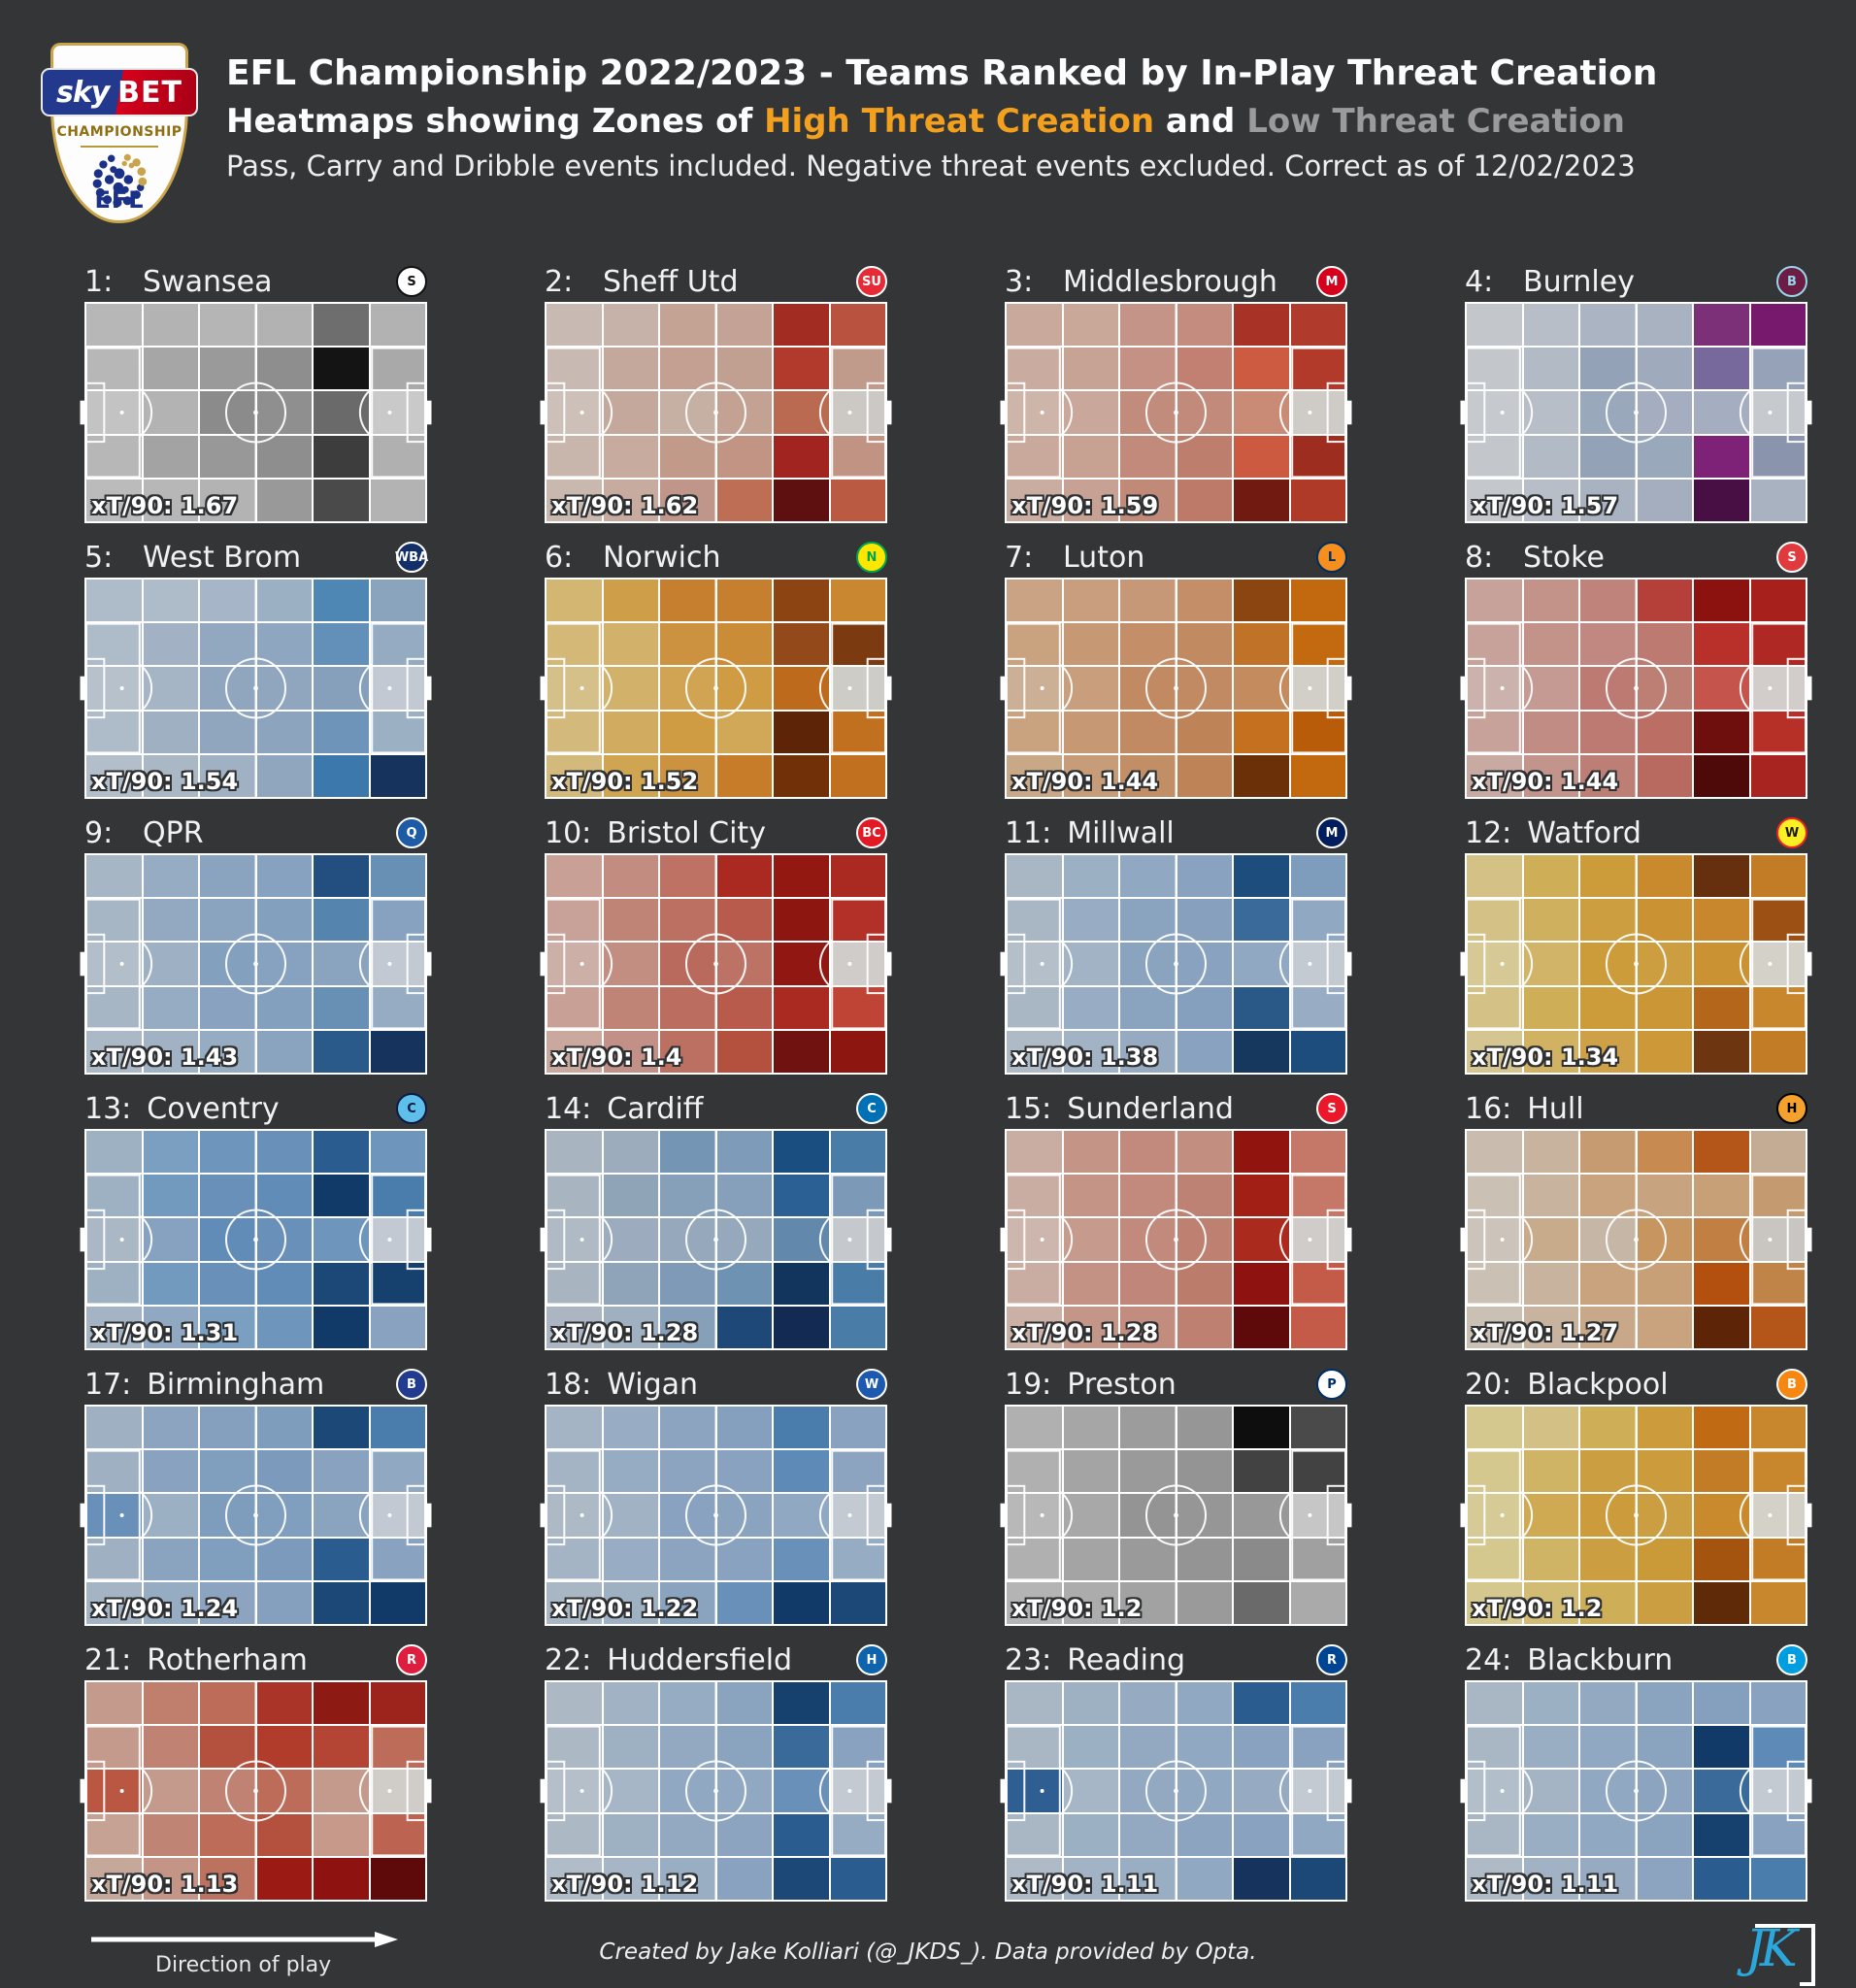 Image resolution: width=1856 pixels, height=1988 pixels. I want to click on team-panel: 19: Preston P, so click(1176, 1495).